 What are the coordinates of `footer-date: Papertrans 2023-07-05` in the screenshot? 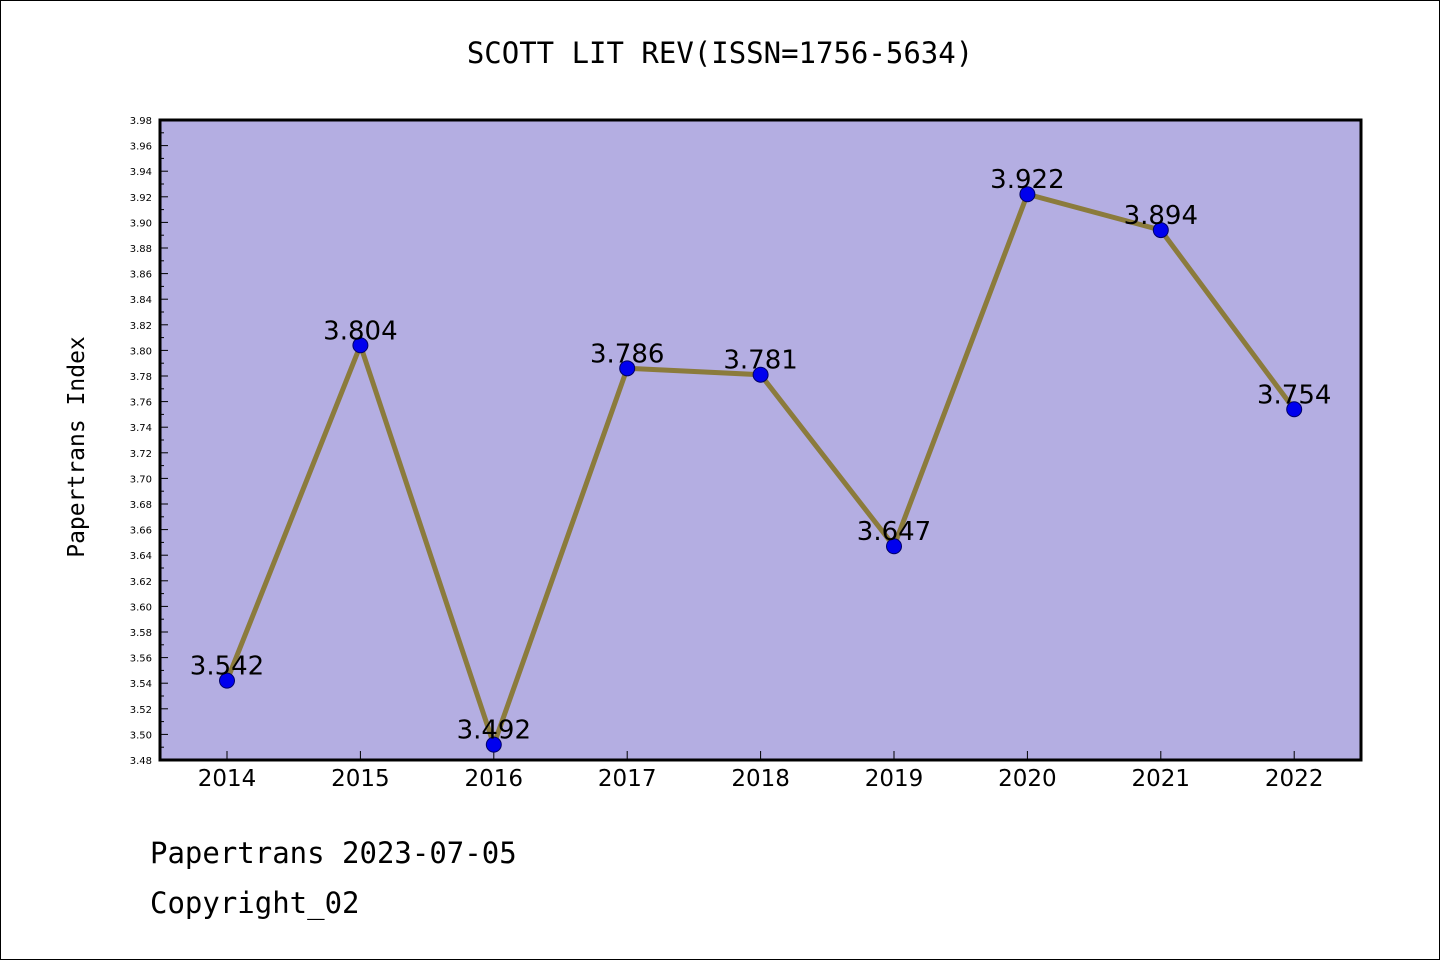 It's located at (333, 853).